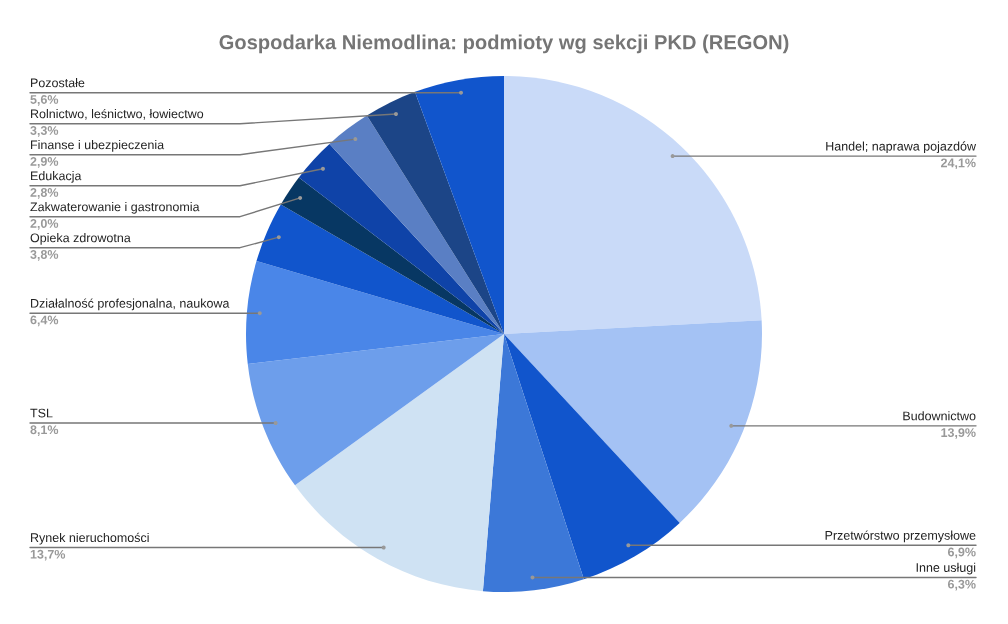 The width and height of the screenshot is (1008, 624). Describe the element at coordinates (946, 568) in the screenshot. I see `slice-label: Inne usługi` at that location.